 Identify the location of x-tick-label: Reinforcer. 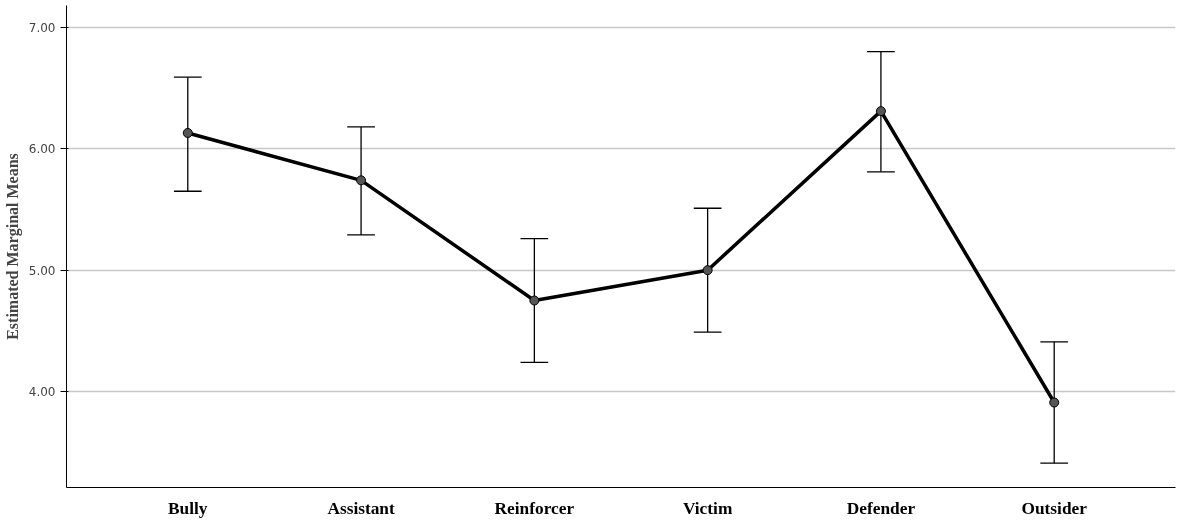
(534, 508).